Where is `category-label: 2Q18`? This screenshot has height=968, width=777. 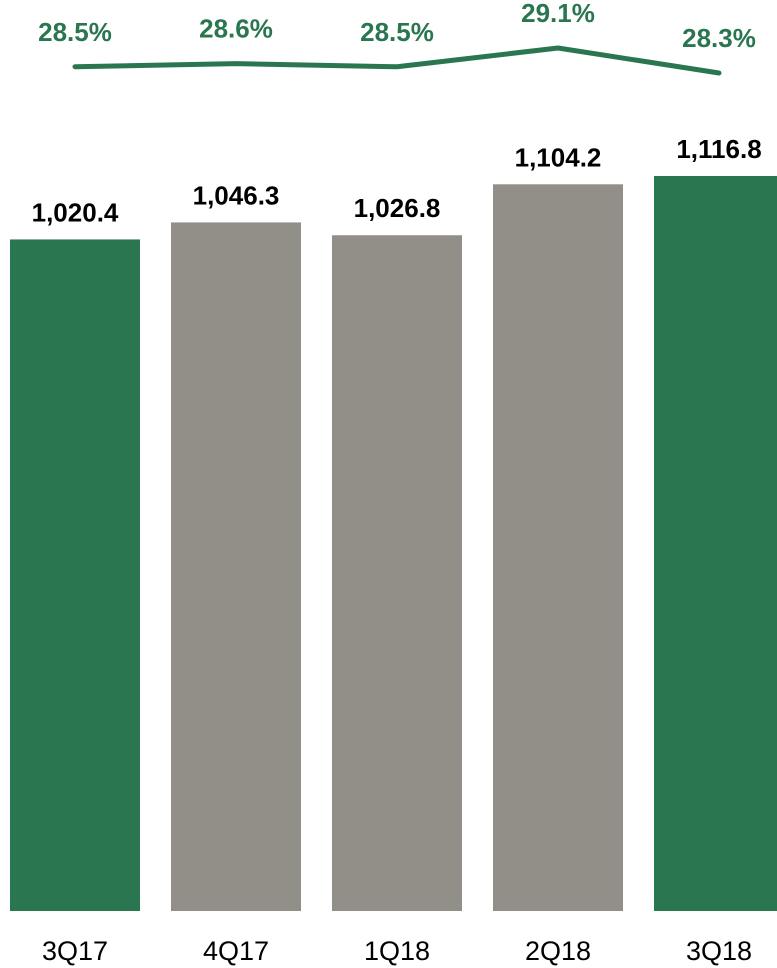 category-label: 2Q18 is located at coordinates (558, 951).